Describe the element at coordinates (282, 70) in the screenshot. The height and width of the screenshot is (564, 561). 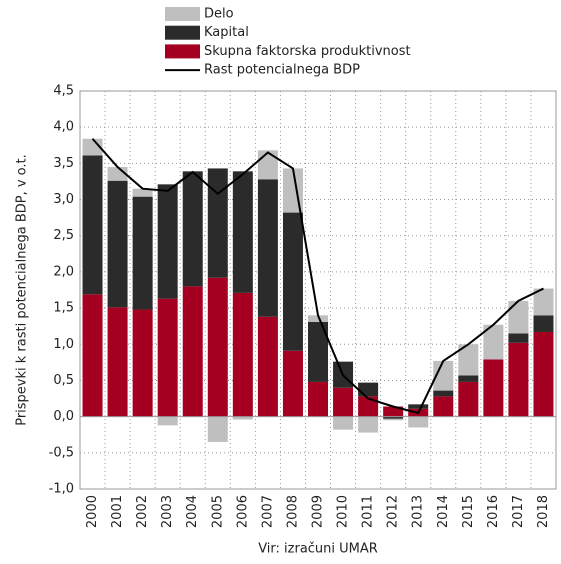
I see `legend-label: Rast potencialnega BDP` at that location.